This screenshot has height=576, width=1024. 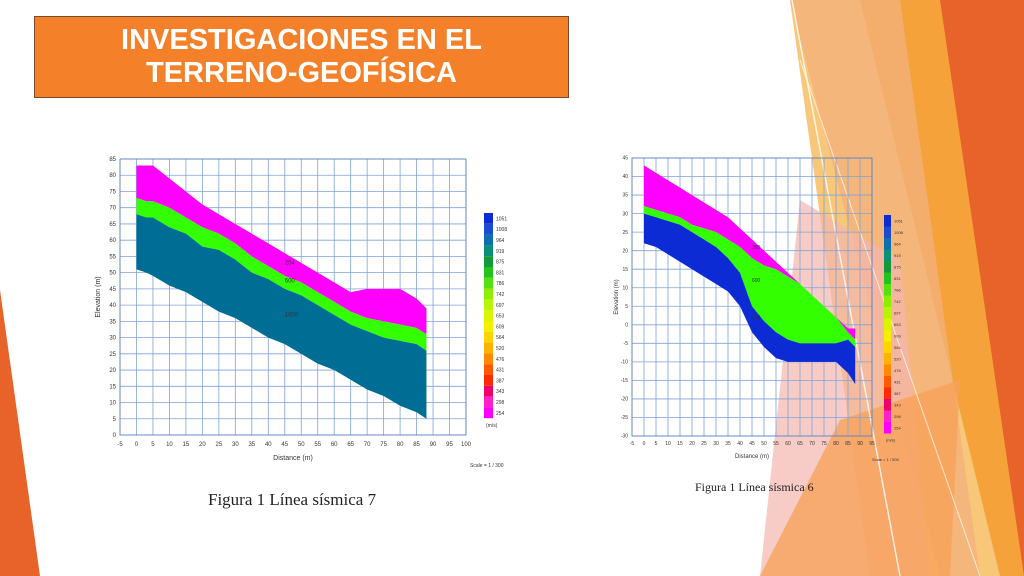 What do you see at coordinates (897, 301) in the screenshot?
I see `legend-label: 742` at bounding box center [897, 301].